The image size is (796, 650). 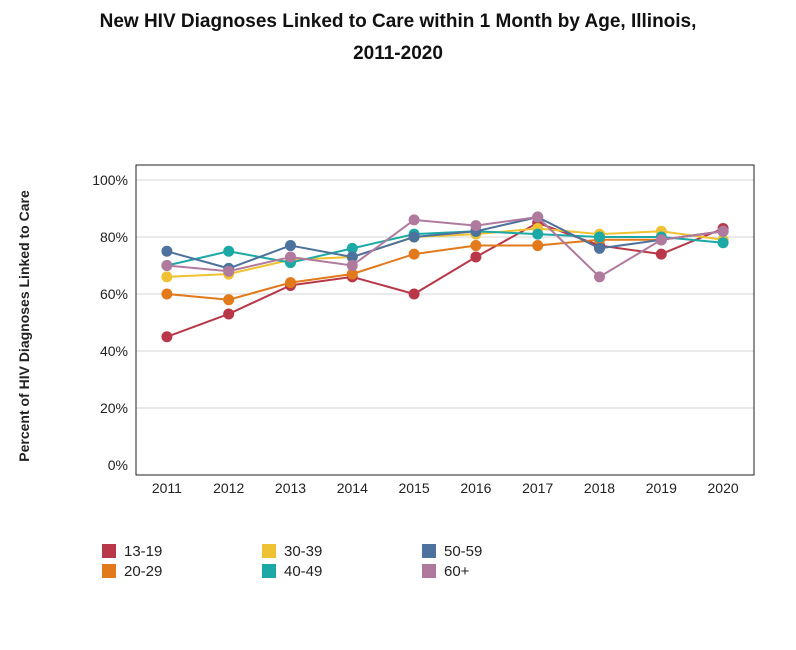 I want to click on legend-label: 30-39, so click(x=303, y=551).